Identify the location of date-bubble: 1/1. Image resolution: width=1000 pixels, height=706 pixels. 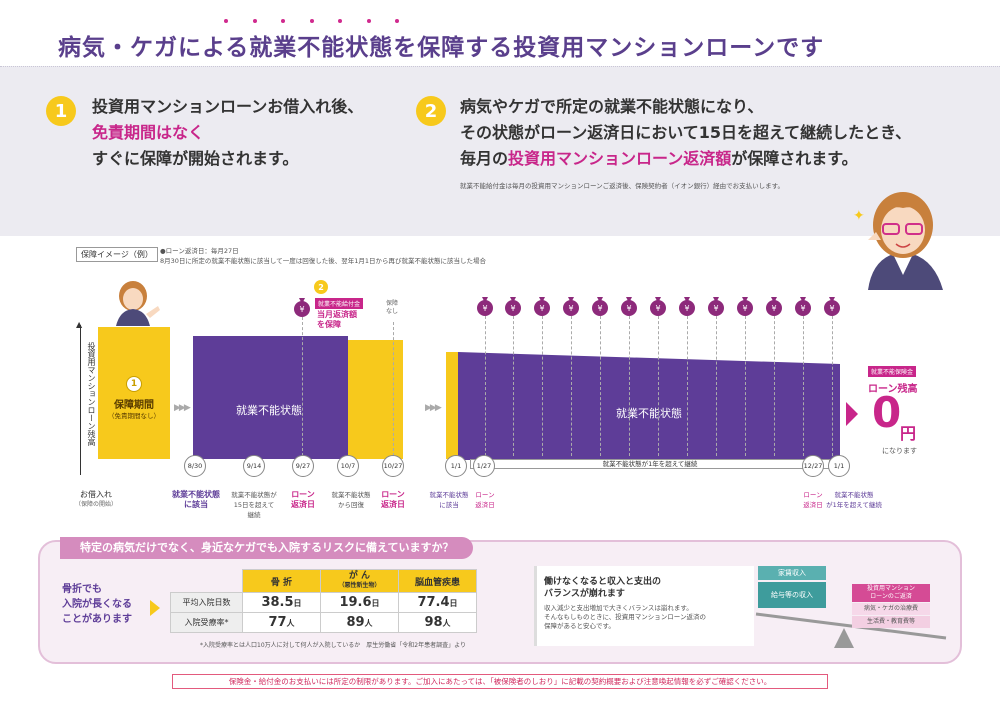
(839, 466).